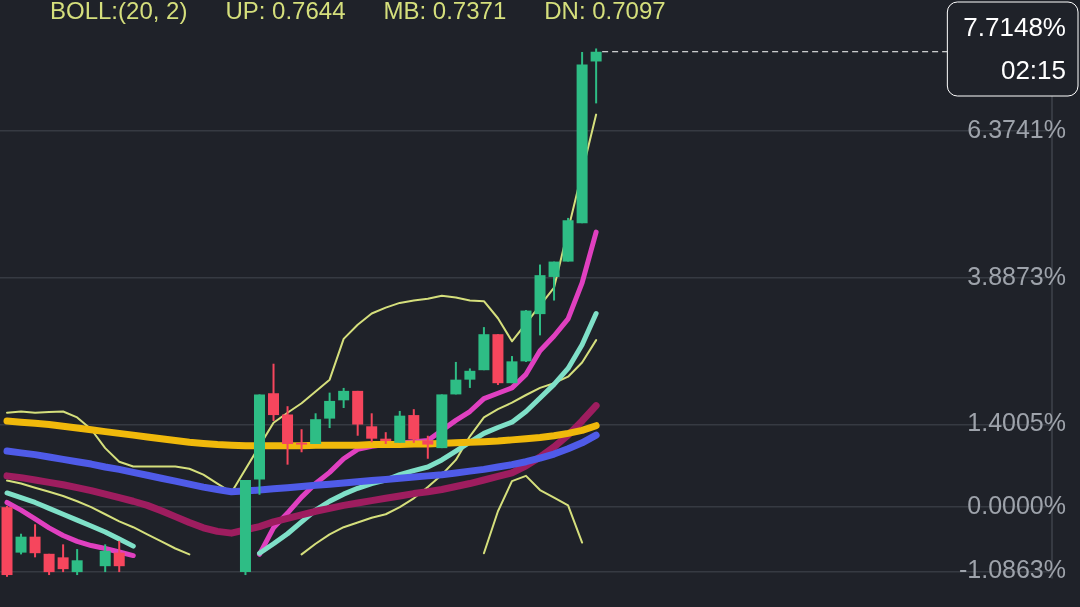 This screenshot has height=607, width=1080. I want to click on y-tick-label: 1.4005%, so click(1016, 422).